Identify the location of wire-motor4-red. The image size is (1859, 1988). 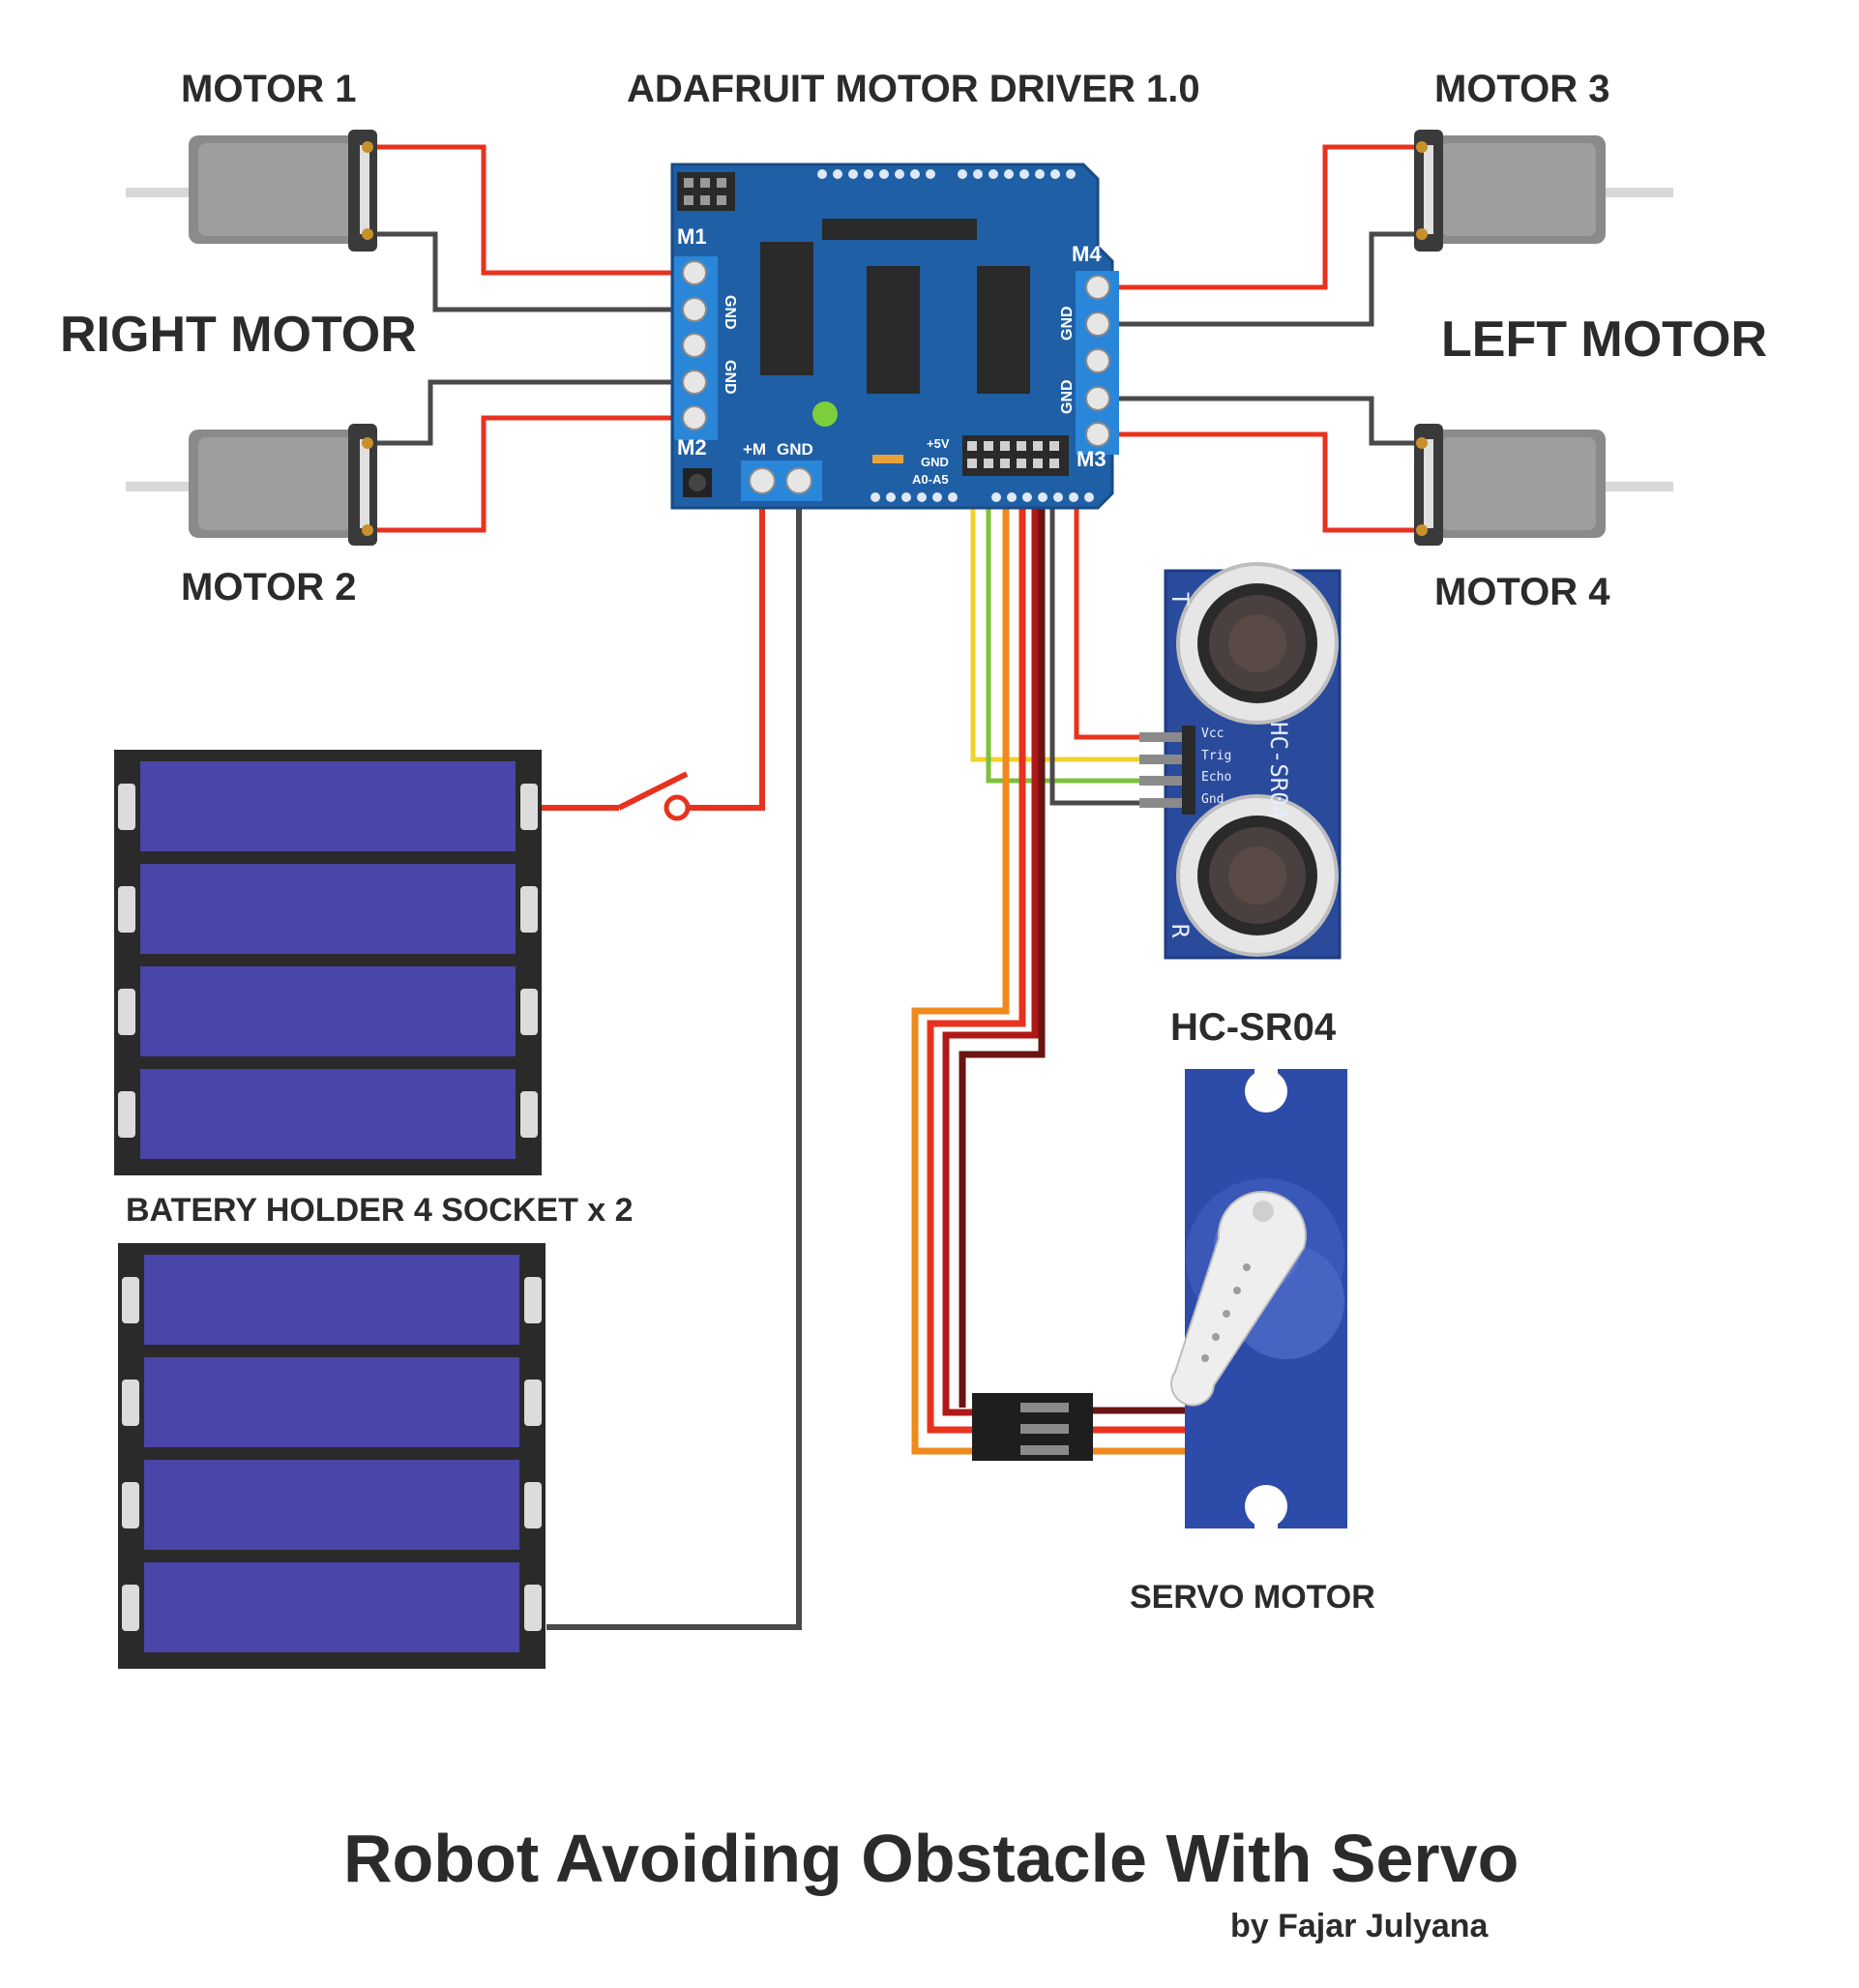
(1260, 482).